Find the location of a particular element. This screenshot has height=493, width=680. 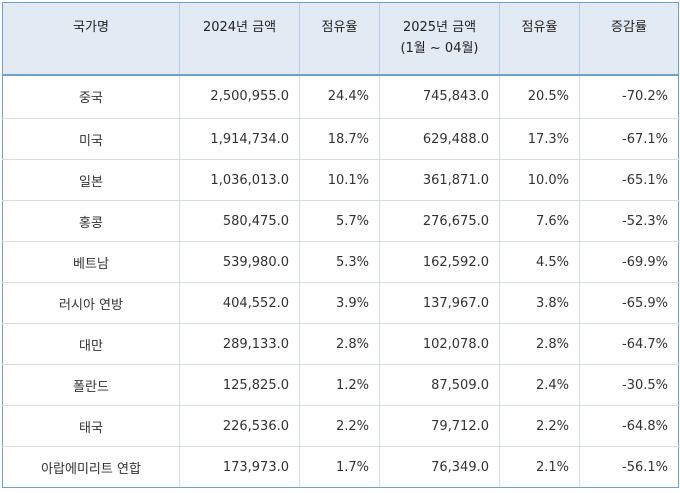

header-amount-2024: 2024년 금액 is located at coordinates (239, 39).